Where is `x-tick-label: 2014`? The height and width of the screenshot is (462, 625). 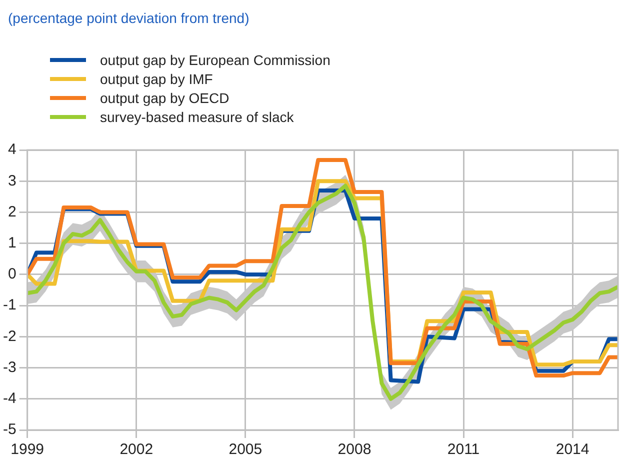
x-tick-label: 2014 is located at coordinates (573, 449).